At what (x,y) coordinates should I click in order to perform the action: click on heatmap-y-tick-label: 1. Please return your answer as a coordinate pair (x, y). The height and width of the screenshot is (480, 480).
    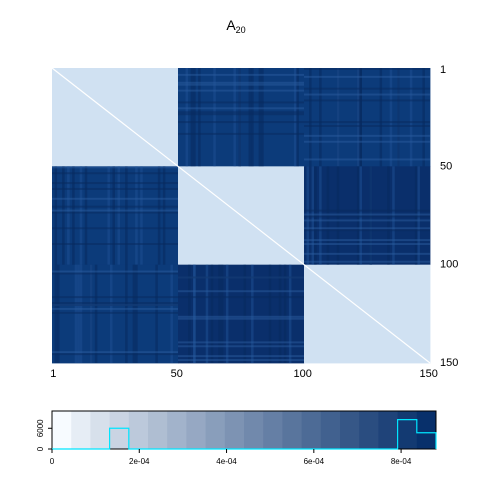
    Looking at the image, I should click on (443, 70).